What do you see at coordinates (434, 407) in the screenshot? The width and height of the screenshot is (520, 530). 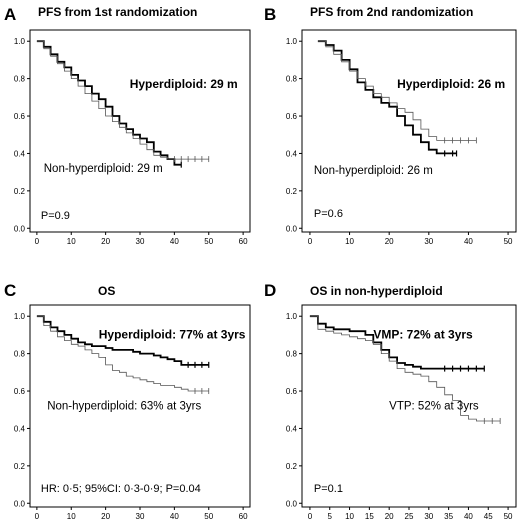 I see `annotation: VTP: 52% at 3yrs` at bounding box center [434, 407].